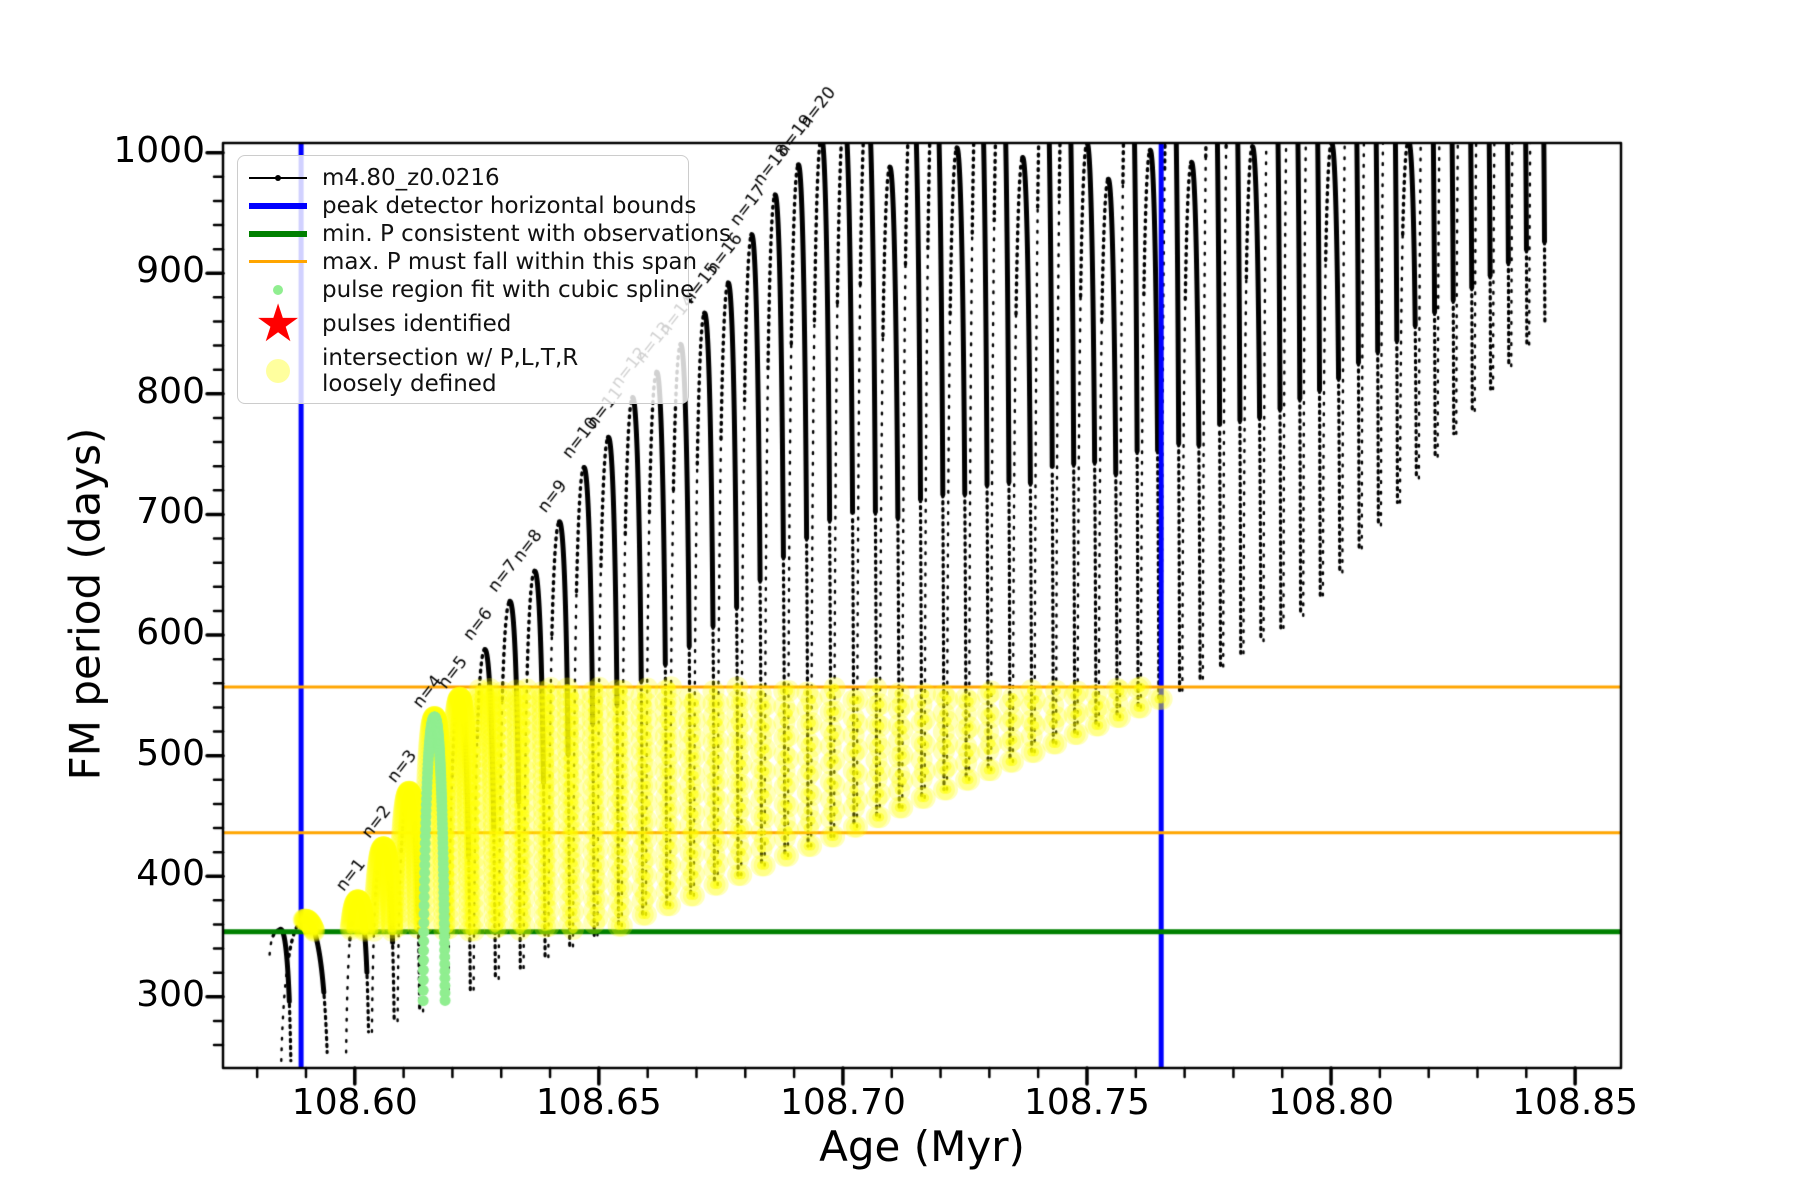 The height and width of the screenshot is (1200, 1800). Describe the element at coordinates (170, 391) in the screenshot. I see `y-tick-label: 800` at that location.